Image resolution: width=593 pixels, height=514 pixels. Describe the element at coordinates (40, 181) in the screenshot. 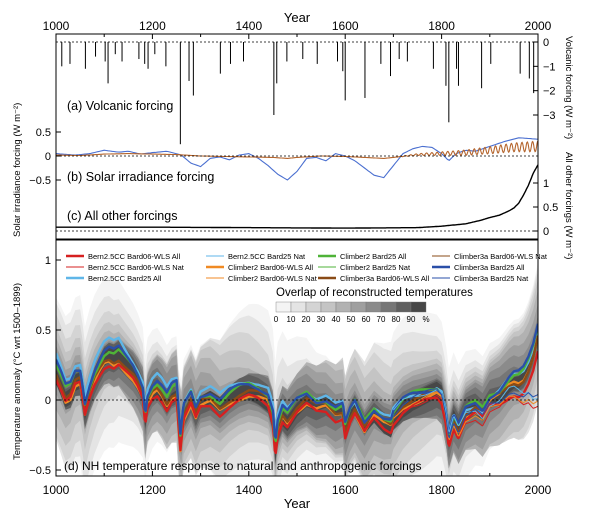

I see `solar-tick-label: −0.5` at that location.